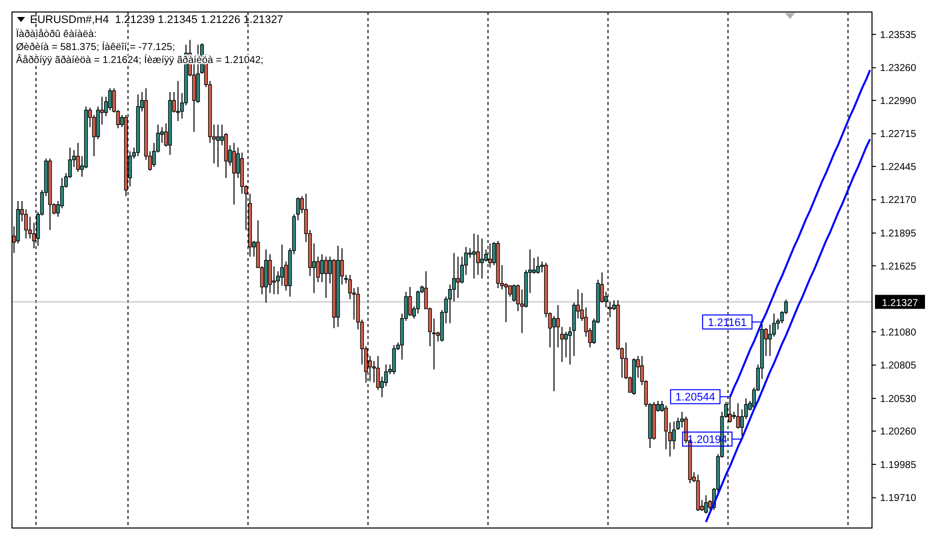 The height and width of the screenshot is (539, 935). What do you see at coordinates (898, 167) in the screenshot?
I see `y-tick-label: 1.22445` at bounding box center [898, 167].